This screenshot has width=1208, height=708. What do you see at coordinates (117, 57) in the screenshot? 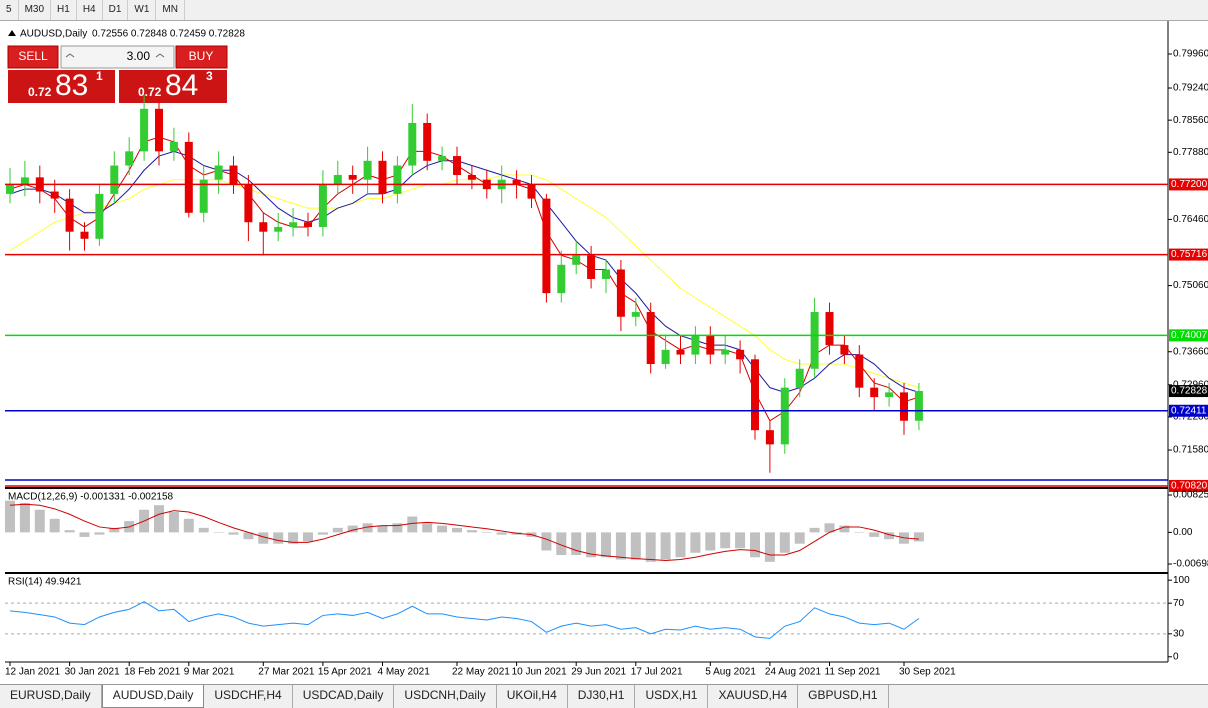
I see `lot-box` at bounding box center [117, 57].